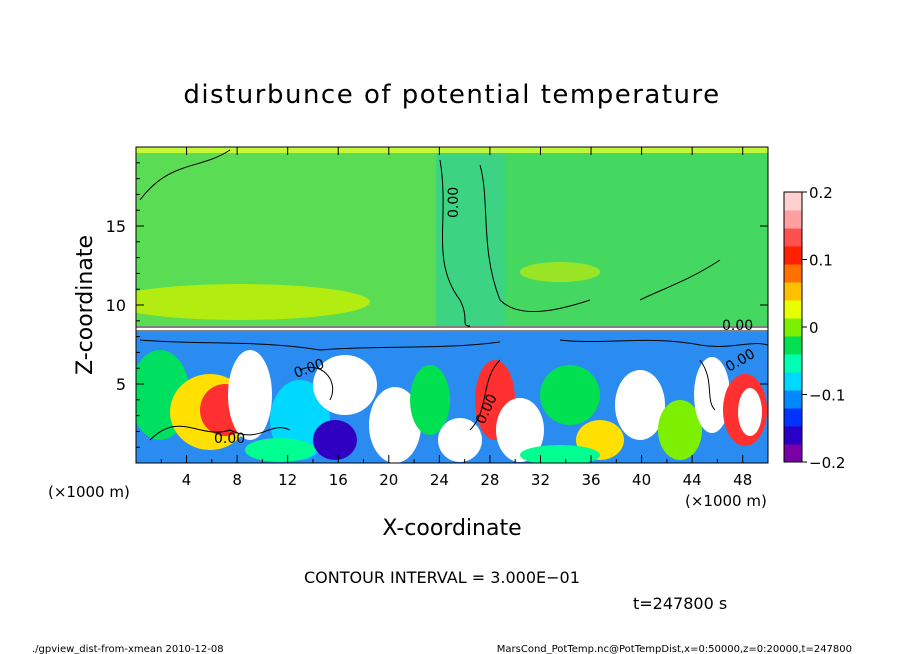 The height and width of the screenshot is (654, 904). What do you see at coordinates (692, 480) in the screenshot?
I see `x-tick-label: 44` at bounding box center [692, 480].